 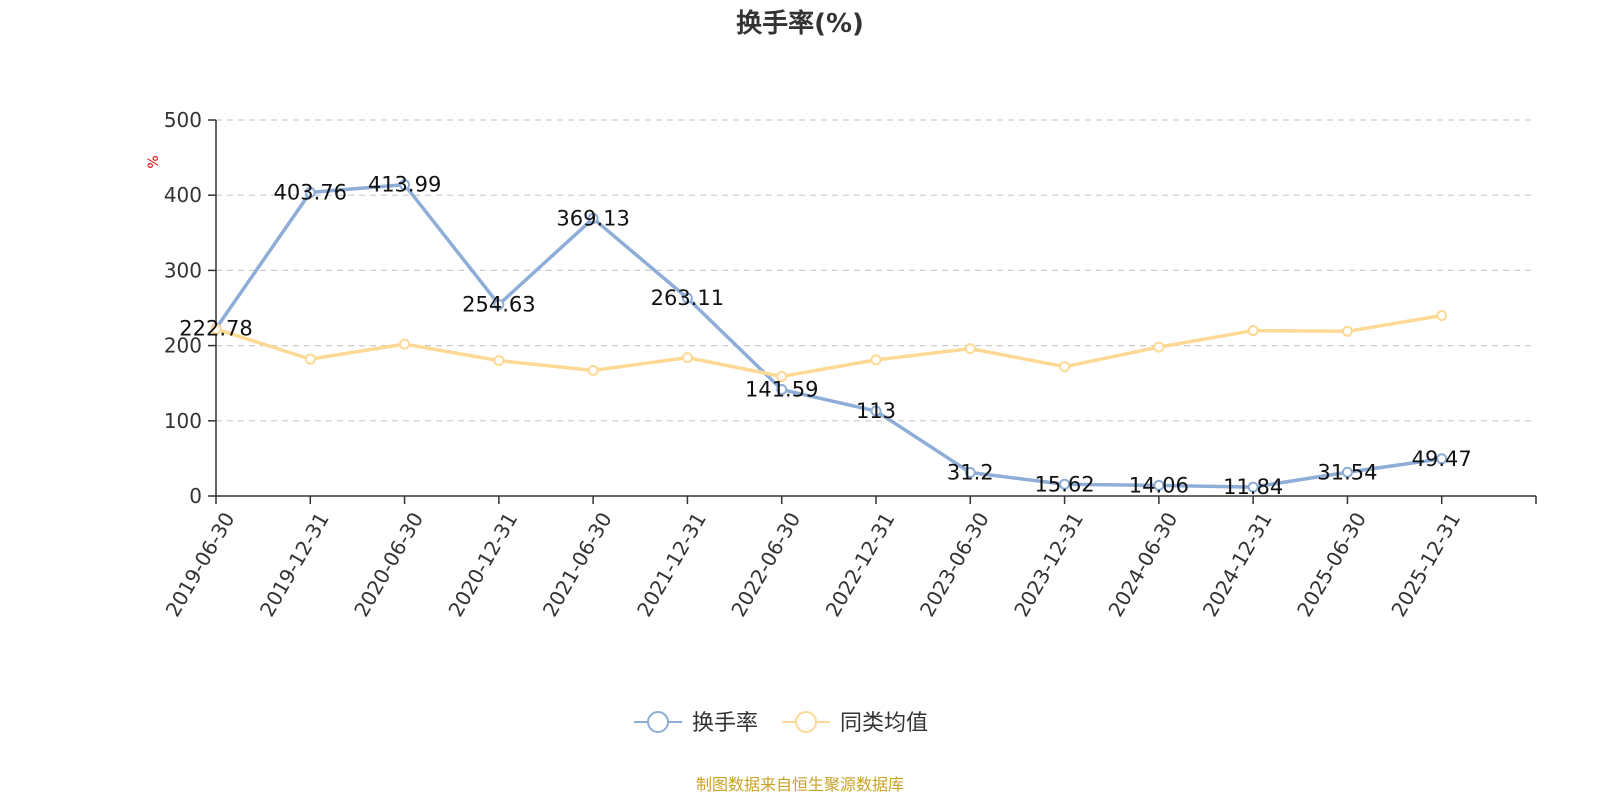 I want to click on y-tick-label: 300, so click(x=183, y=270).